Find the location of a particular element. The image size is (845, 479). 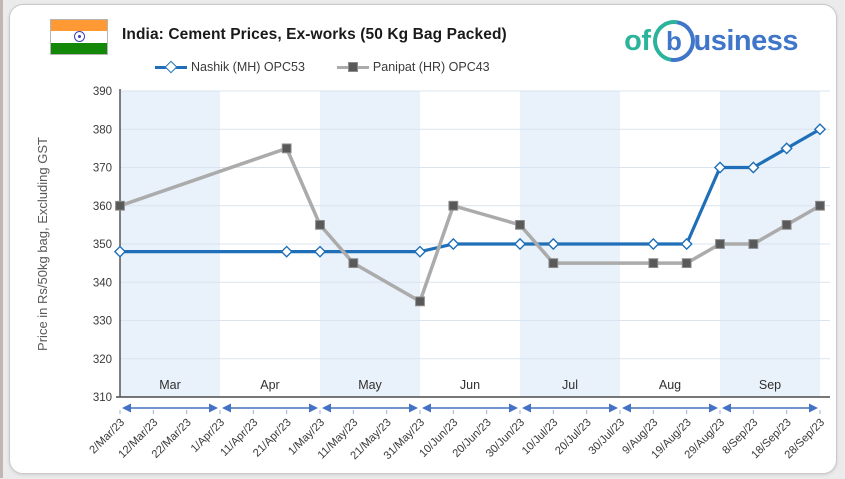

chart-text: 380 is located at coordinates (102, 130).